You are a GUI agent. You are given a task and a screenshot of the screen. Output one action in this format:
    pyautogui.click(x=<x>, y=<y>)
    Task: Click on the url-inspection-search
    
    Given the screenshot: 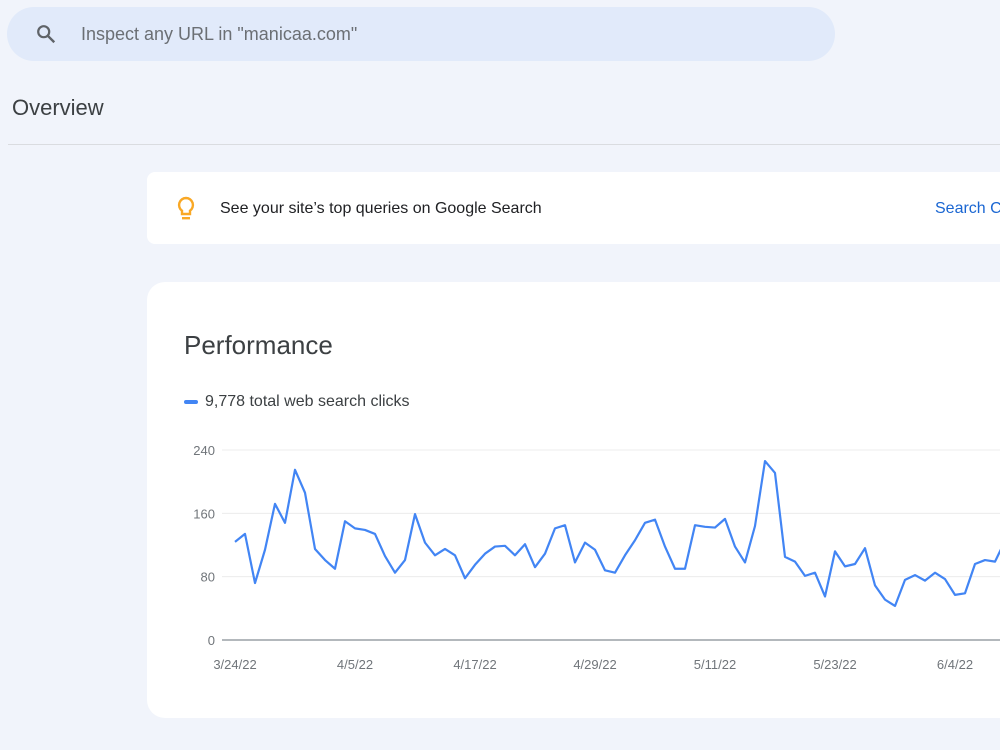 What is the action you would take?
    pyautogui.click(x=421, y=34)
    